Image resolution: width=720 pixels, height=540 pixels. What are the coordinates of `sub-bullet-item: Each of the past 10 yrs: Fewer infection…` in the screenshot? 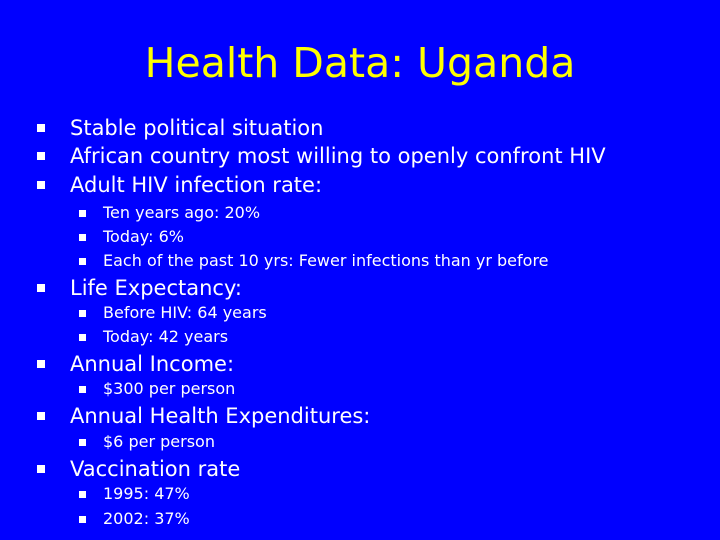 It's located at (314, 261).